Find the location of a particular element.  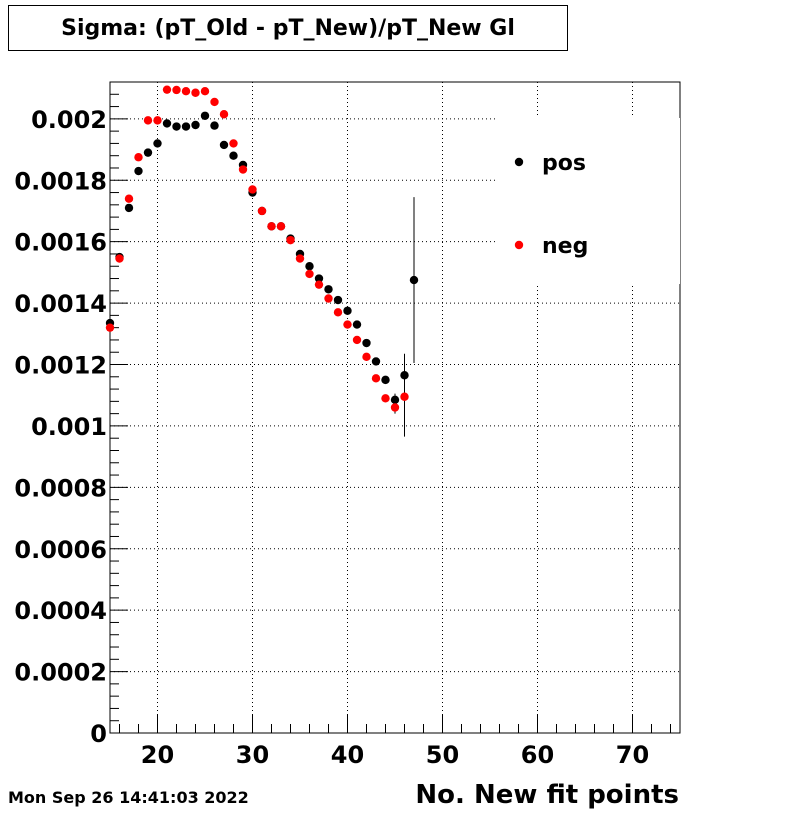

y-tick-label: 0 is located at coordinates (98, 734).